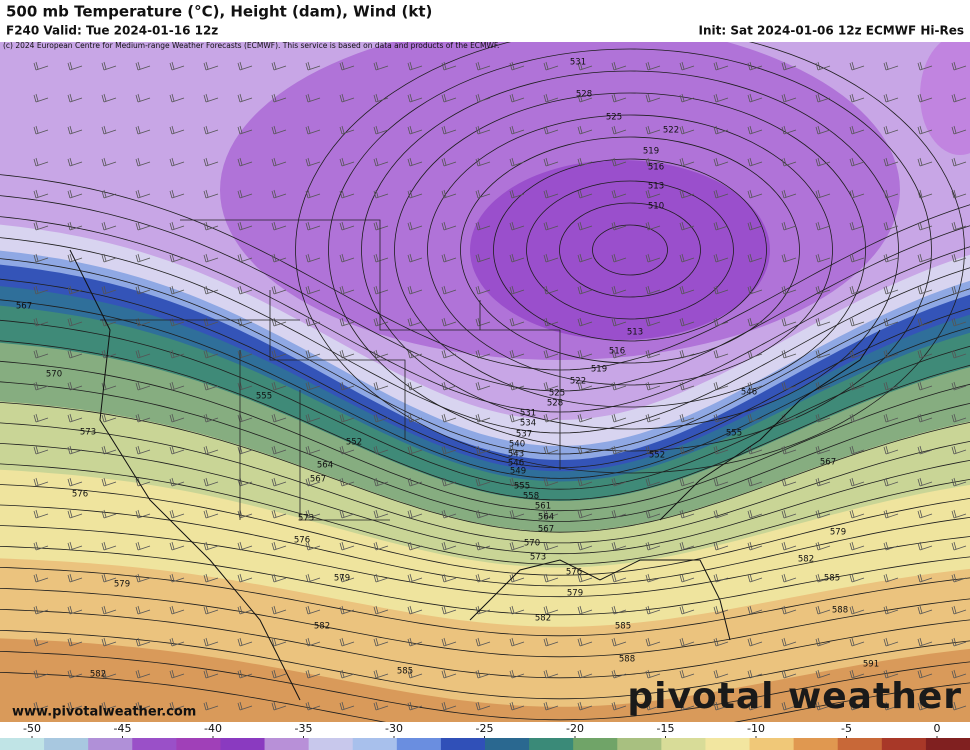 This screenshot has width=970, height=750. Describe the element at coordinates (656, 187) in the screenshot. I see `contour-label: 513` at that location.